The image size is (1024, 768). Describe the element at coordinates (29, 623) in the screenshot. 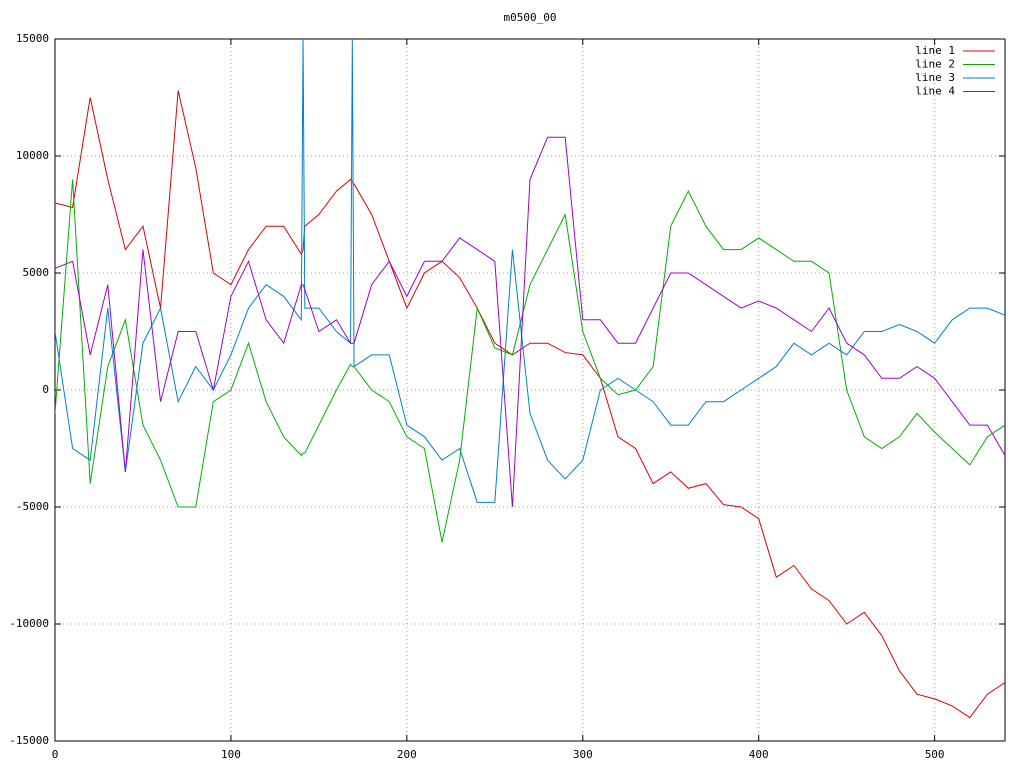

I see `y-tick-label: -10000` at that location.